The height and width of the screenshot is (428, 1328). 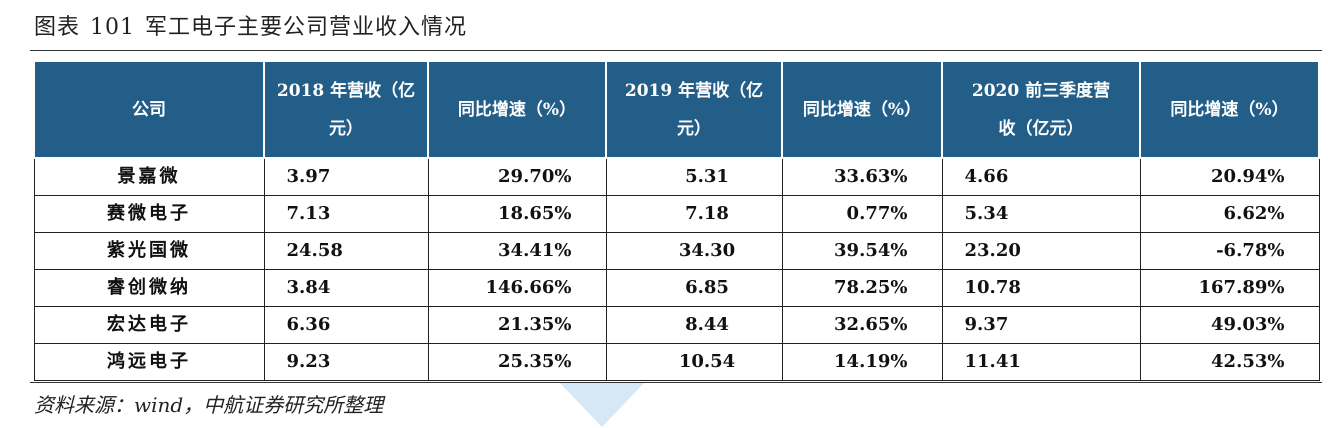 I want to click on decorative-wedge, so click(x=602, y=405).